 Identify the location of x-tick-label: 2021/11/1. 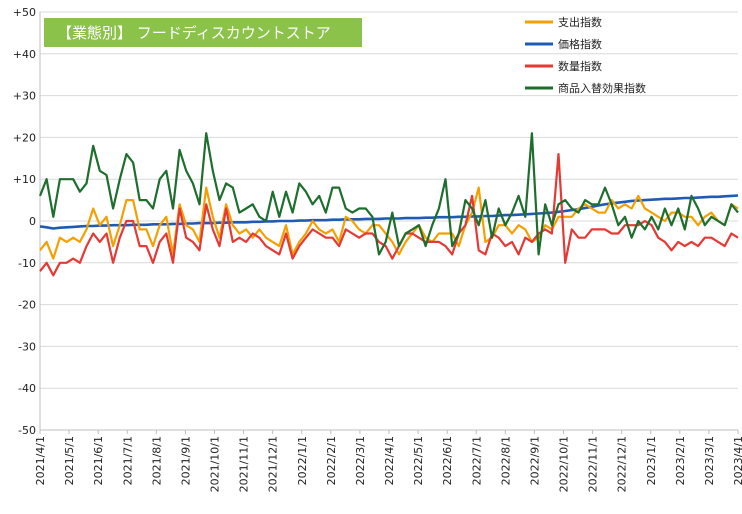
(244, 464).